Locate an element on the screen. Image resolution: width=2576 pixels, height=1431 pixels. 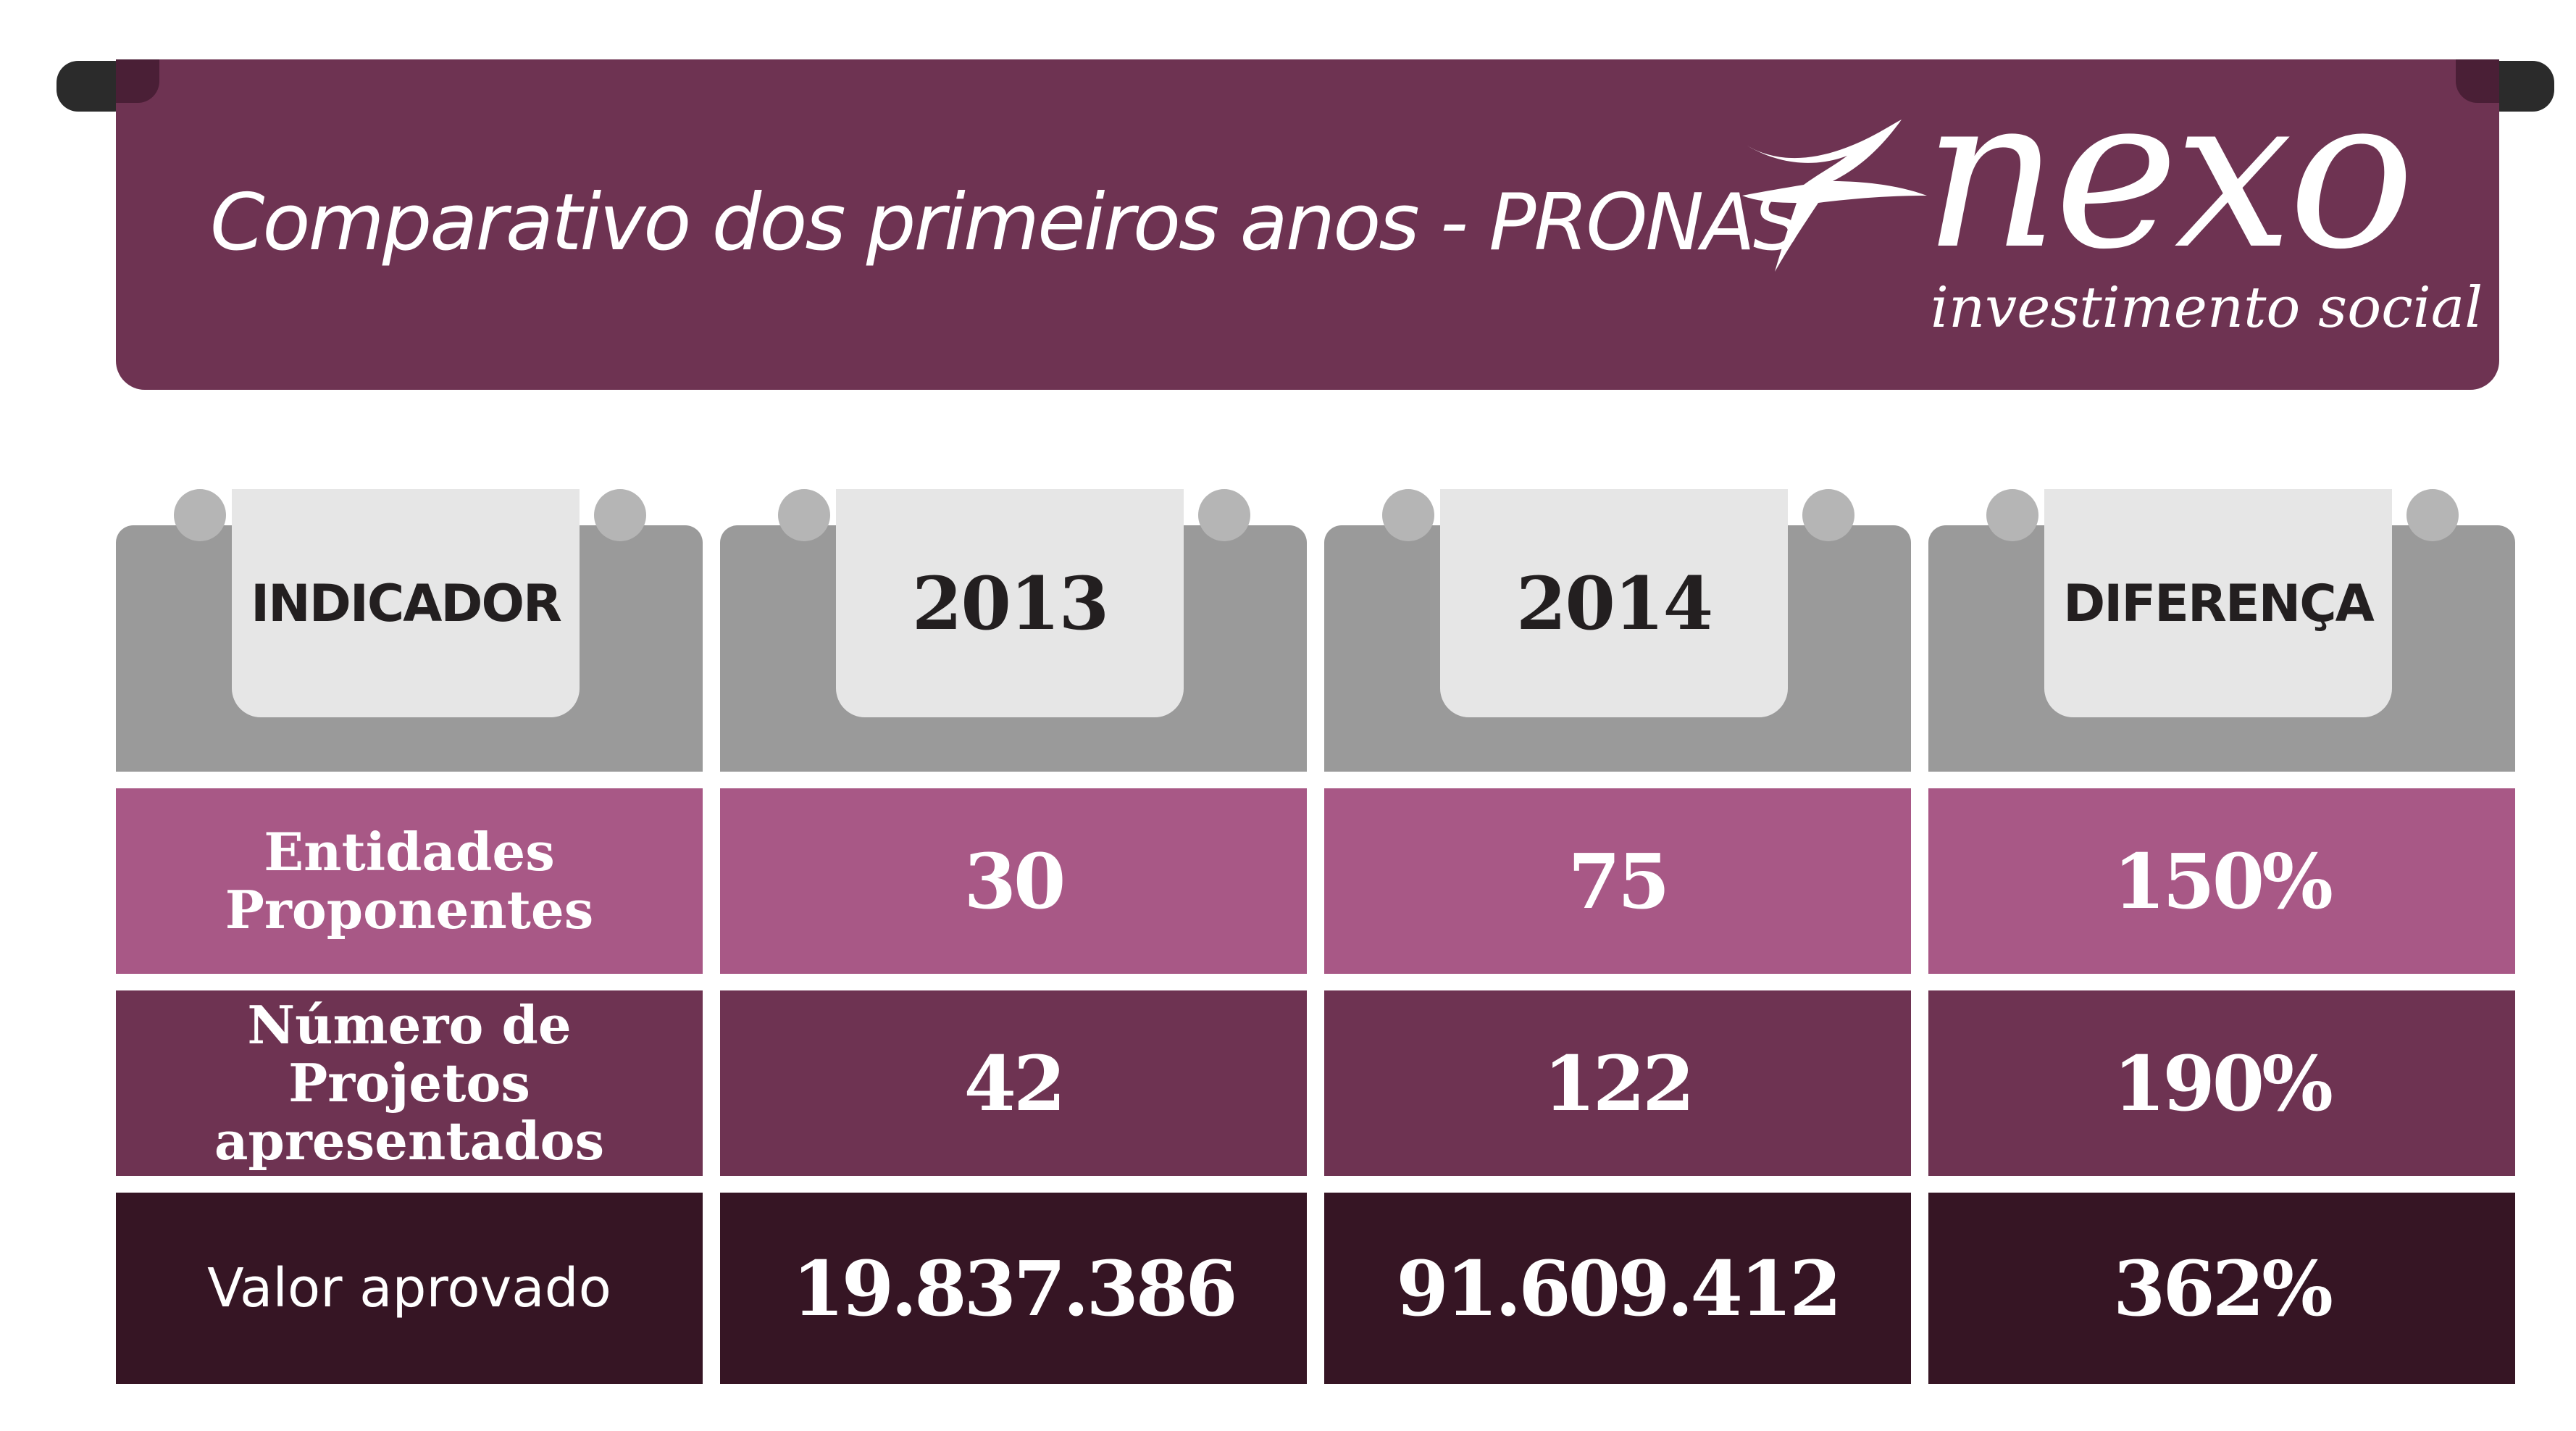
table-cell-2014: 91.609.412 is located at coordinates (1617, 1288).